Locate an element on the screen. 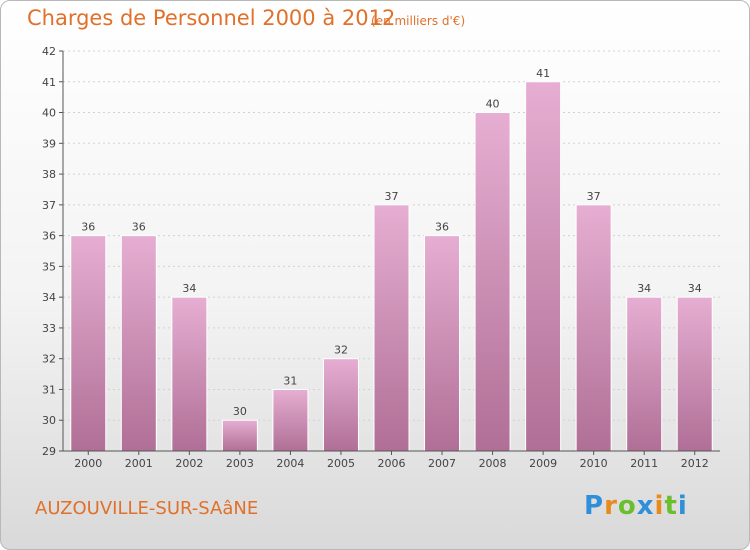  x-tick-label: 2002 is located at coordinates (189, 463).